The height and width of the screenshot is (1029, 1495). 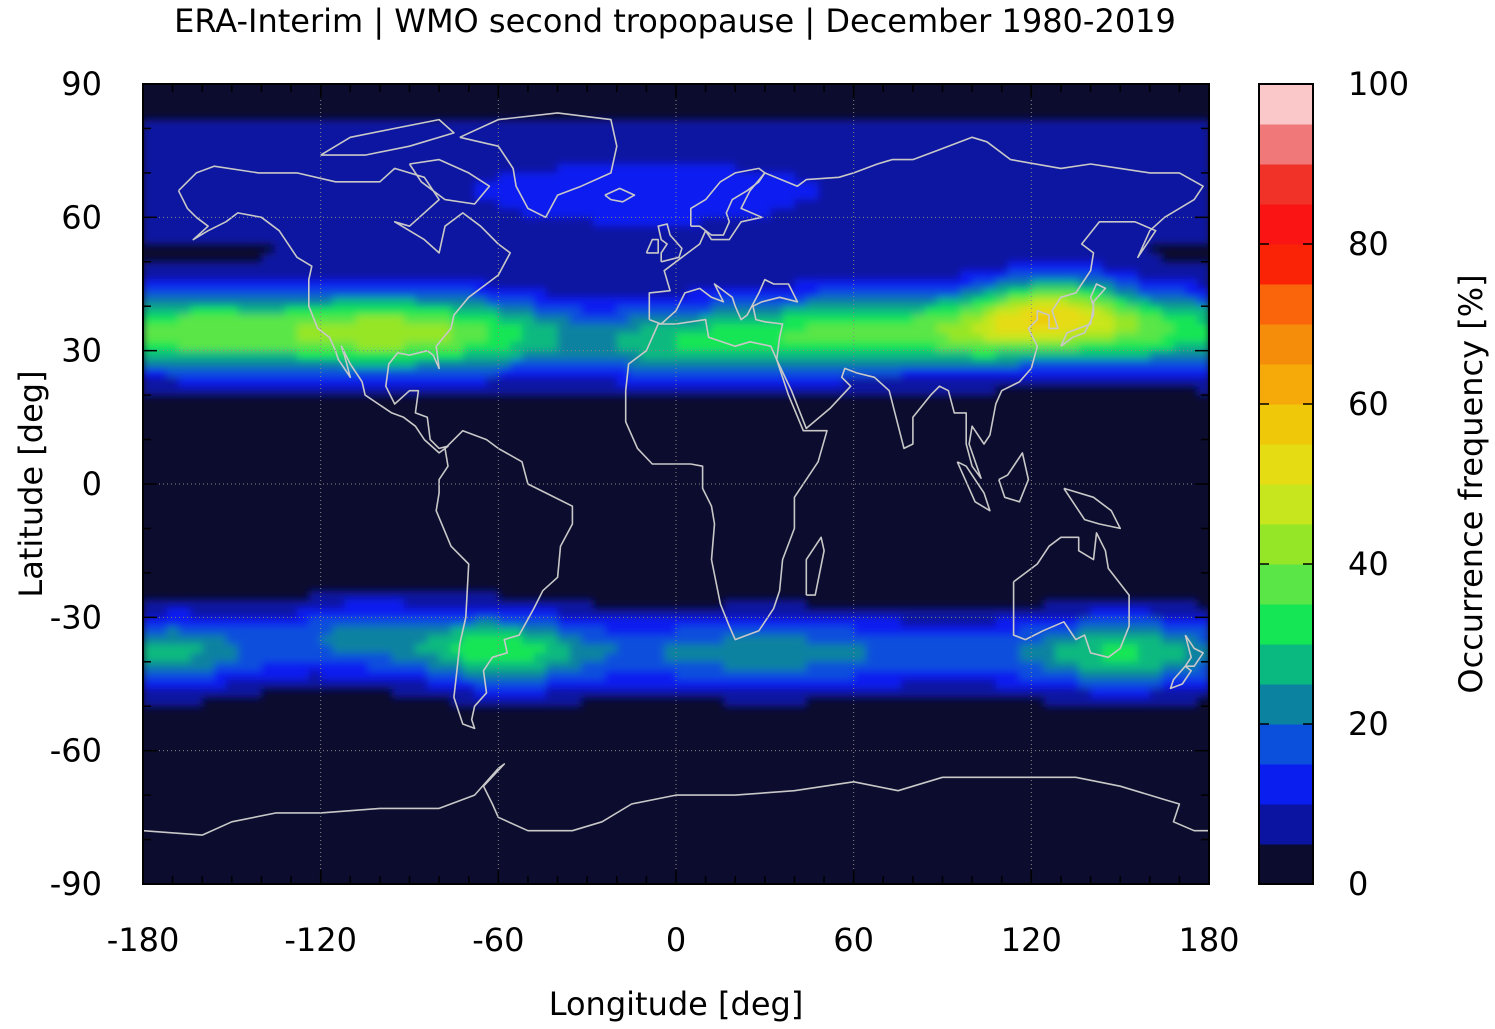 I want to click on colorbar-ticks: 0 20 40 60 80 100, so click(x=1334, y=484).